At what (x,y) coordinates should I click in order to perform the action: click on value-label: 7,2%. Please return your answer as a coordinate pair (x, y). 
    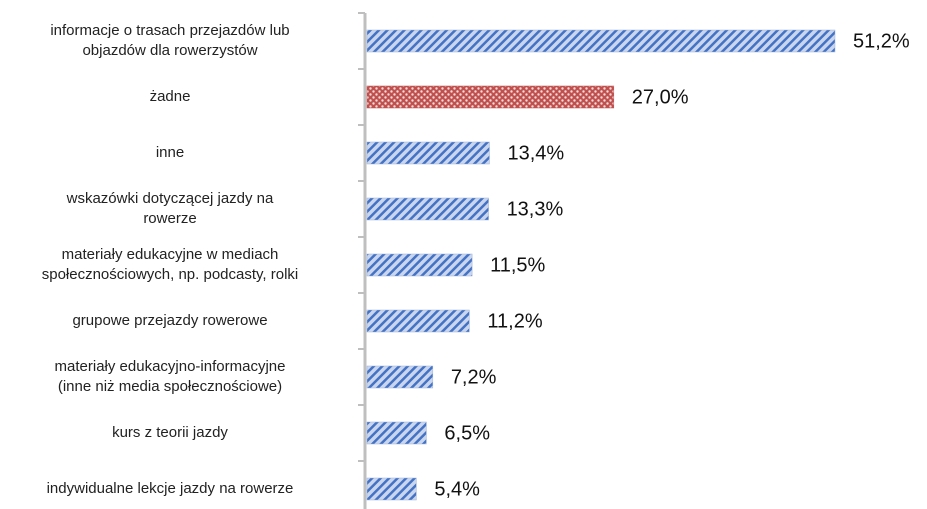
    Looking at the image, I should click on (474, 377).